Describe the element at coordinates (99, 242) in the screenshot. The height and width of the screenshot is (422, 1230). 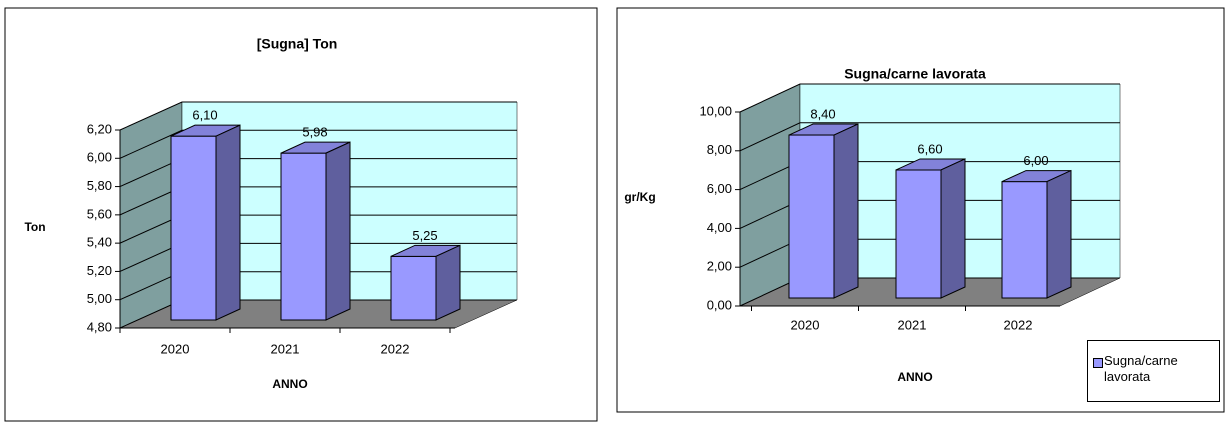
I see `y-tick-label: 5,40` at that location.